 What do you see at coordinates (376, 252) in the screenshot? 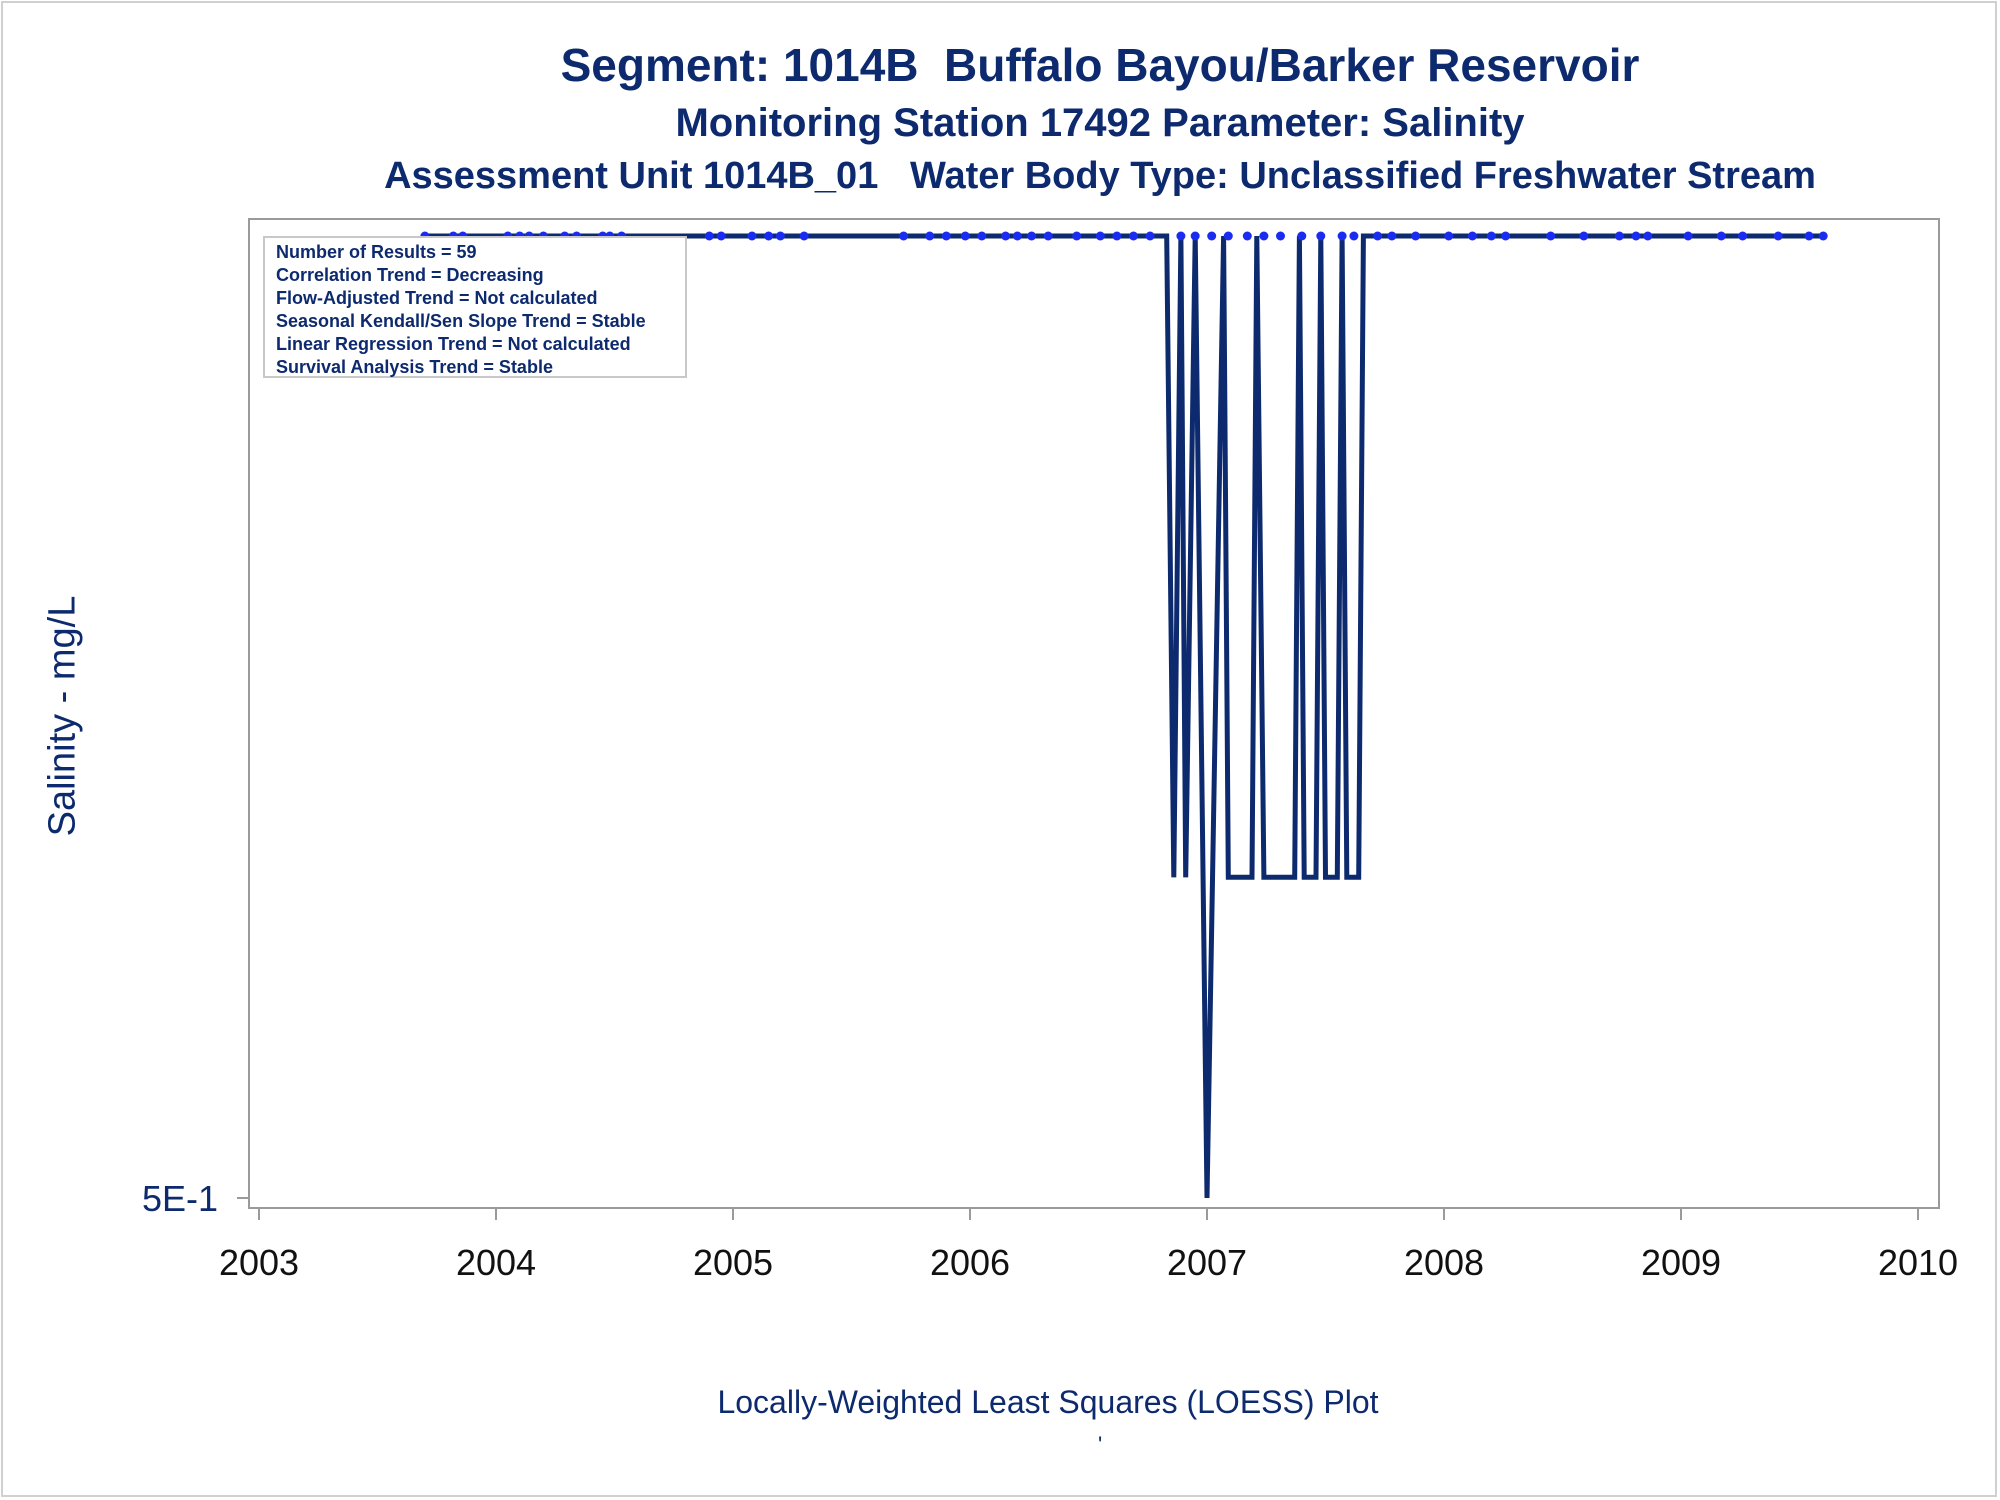
I see `trend-stat-line: Number of Results = 59` at bounding box center [376, 252].